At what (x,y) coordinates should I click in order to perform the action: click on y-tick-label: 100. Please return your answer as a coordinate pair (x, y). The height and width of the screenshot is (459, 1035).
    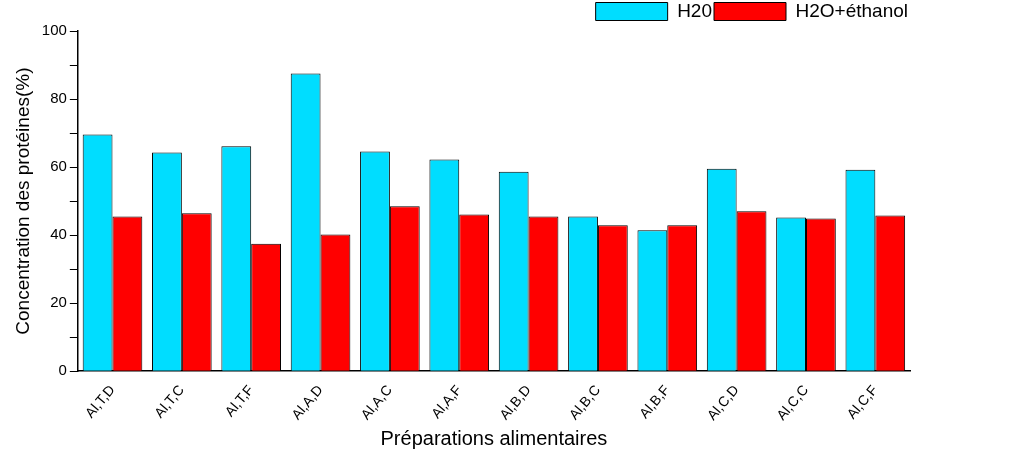
    Looking at the image, I should click on (54, 30).